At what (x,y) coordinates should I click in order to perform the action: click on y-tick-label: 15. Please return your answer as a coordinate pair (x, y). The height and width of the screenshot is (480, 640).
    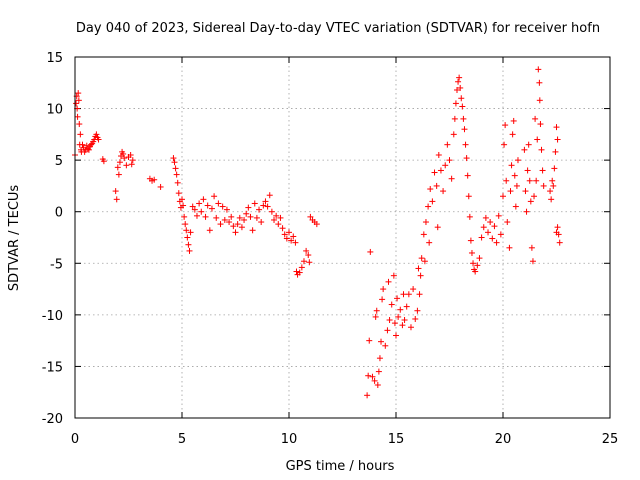
    Looking at the image, I should click on (54, 58).